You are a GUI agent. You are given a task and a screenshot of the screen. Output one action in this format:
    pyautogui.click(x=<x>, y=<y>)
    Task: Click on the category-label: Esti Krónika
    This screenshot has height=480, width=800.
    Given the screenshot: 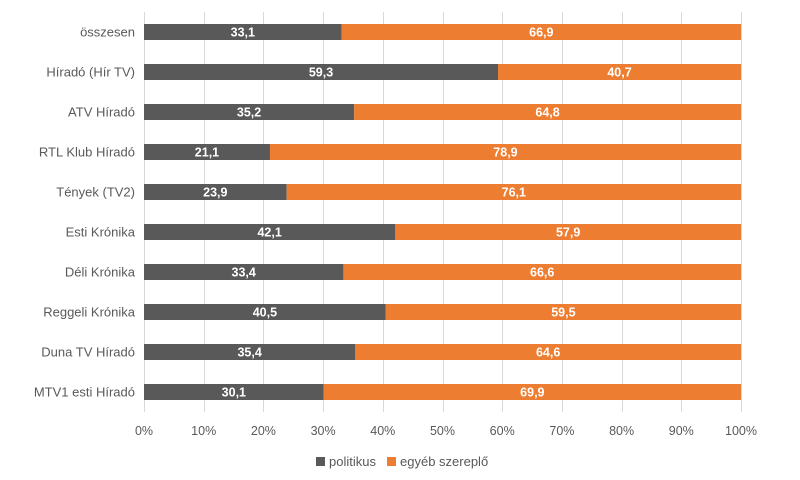 What is the action you would take?
    pyautogui.click(x=101, y=232)
    